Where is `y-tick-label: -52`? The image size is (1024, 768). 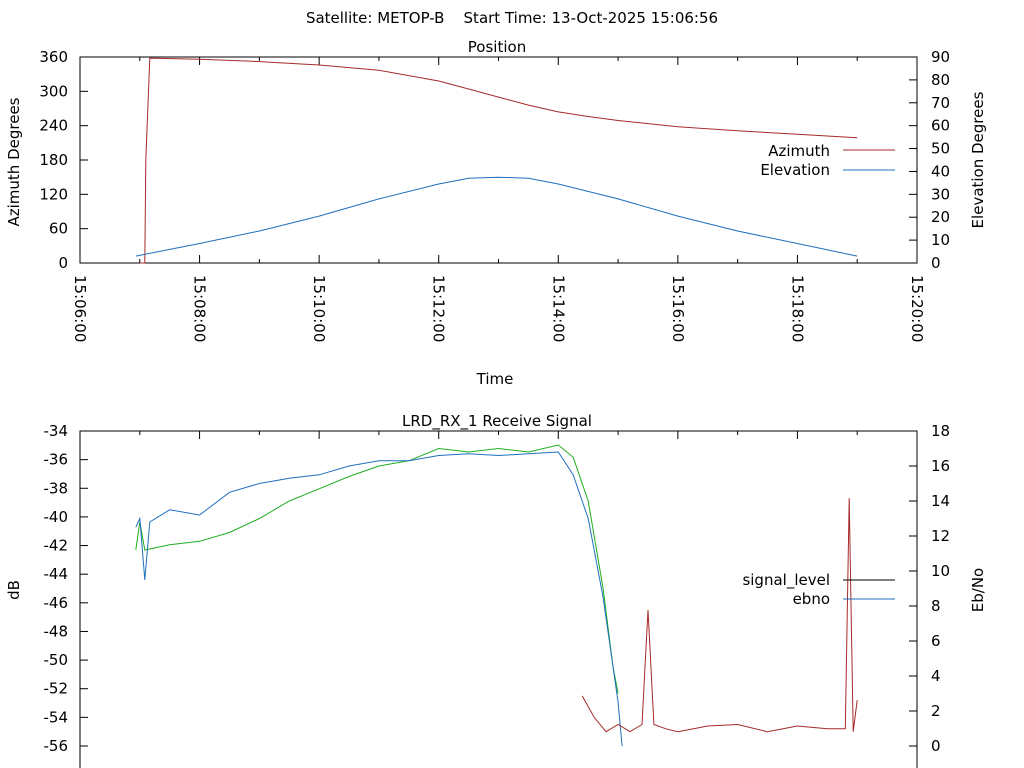
y-tick-label: -52 is located at coordinates (56, 689).